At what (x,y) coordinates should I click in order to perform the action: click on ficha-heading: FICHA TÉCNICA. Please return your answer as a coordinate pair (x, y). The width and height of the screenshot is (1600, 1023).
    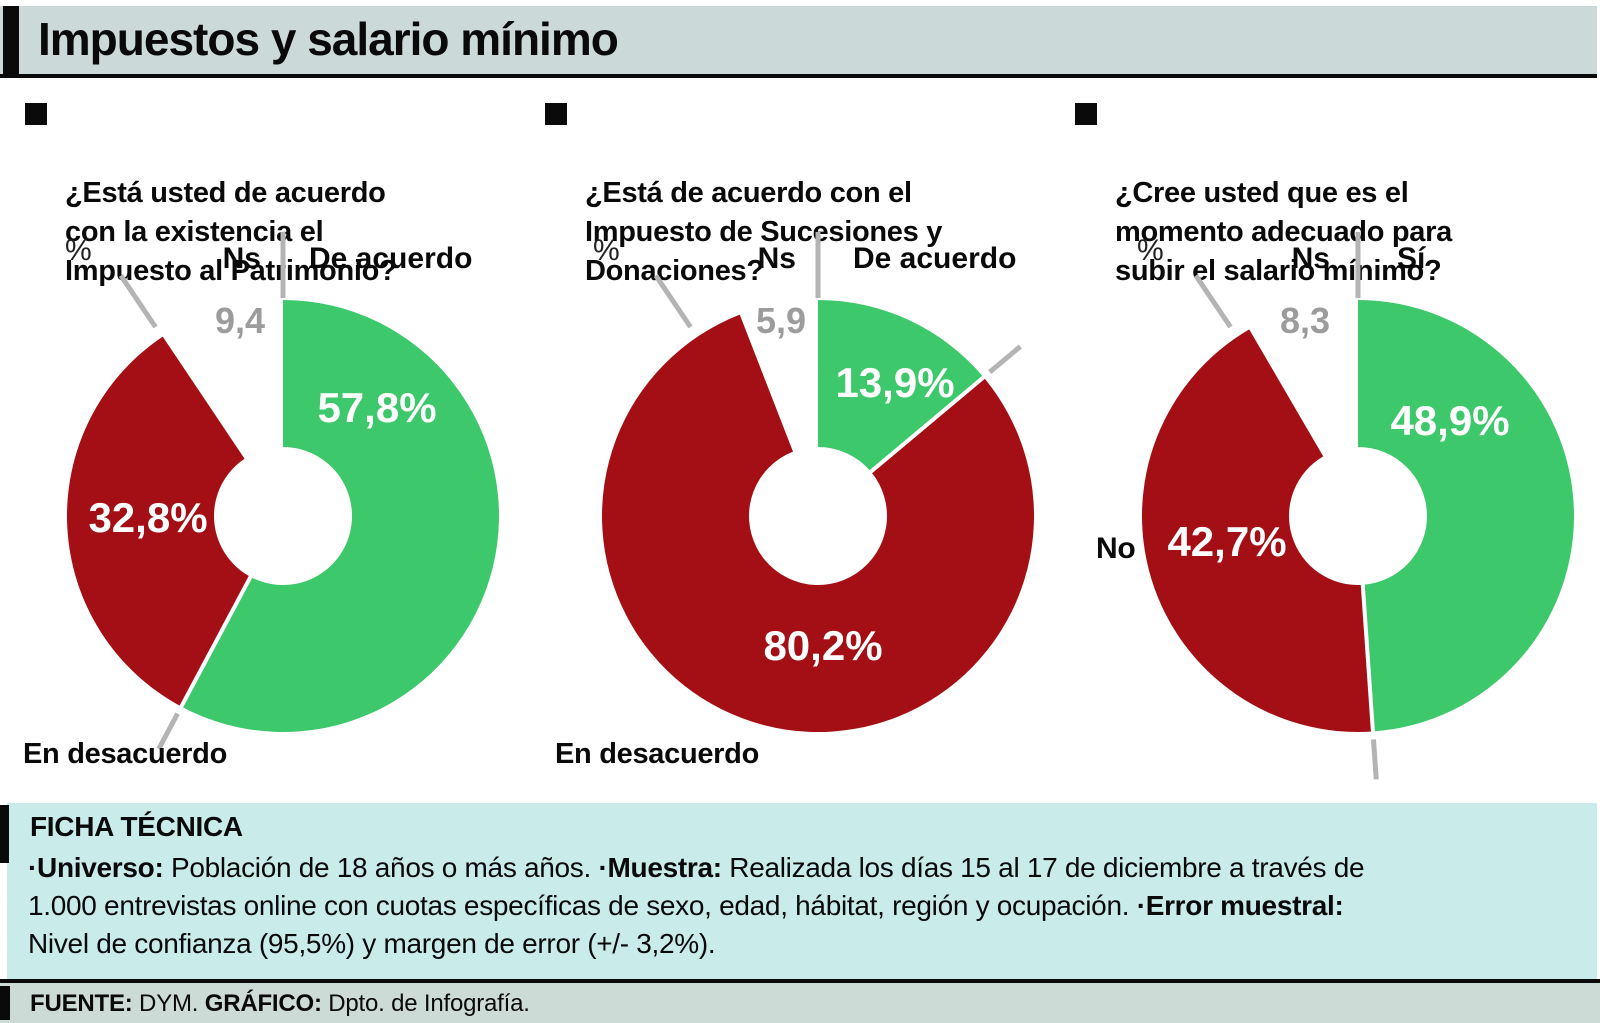
    Looking at the image, I should click on (136, 826).